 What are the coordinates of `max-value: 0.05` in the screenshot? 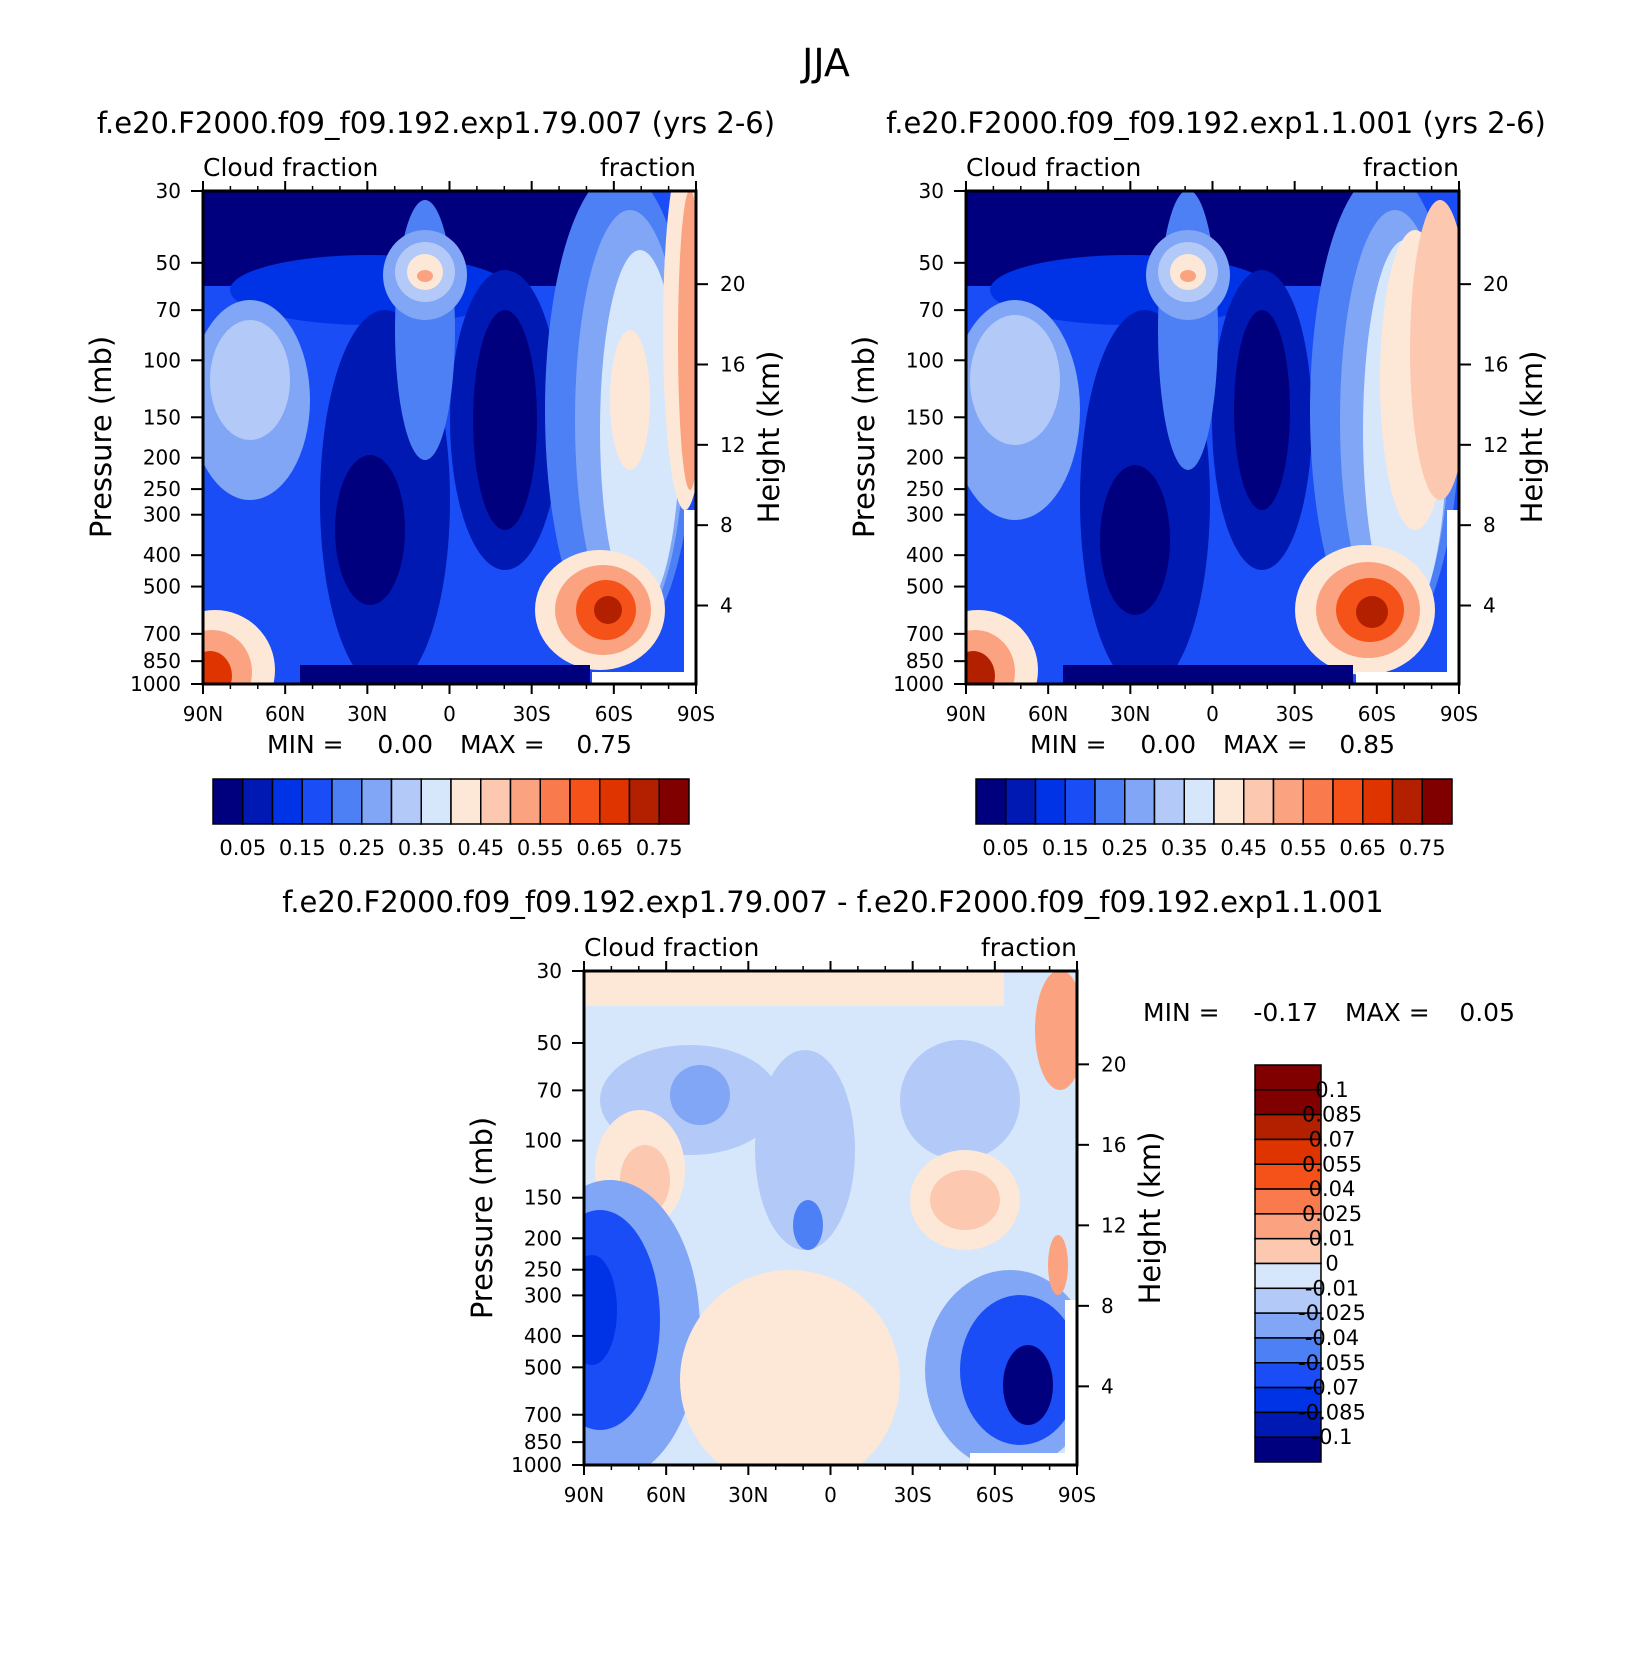 It's located at (1487, 1012).